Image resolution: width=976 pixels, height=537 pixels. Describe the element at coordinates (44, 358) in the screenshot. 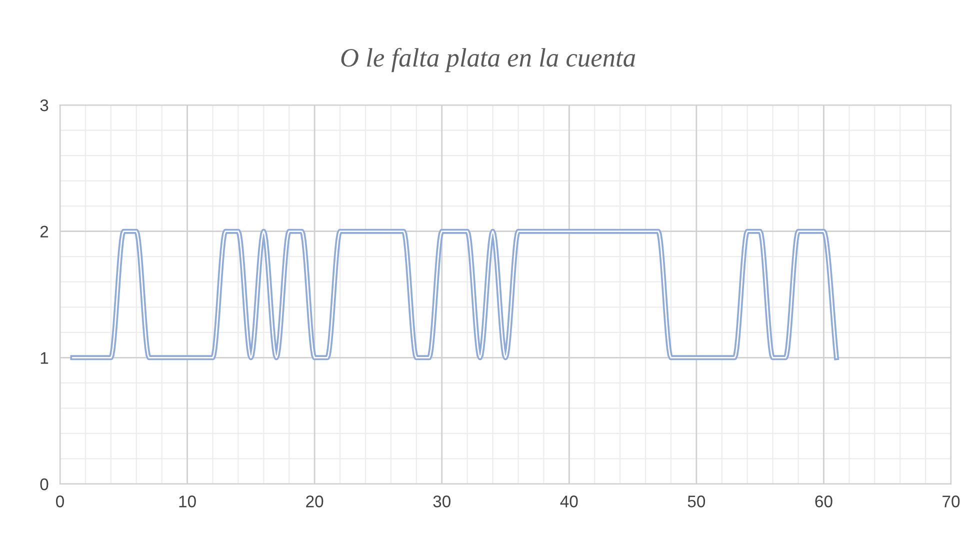

I see `y-tick-label: 1` at that location.